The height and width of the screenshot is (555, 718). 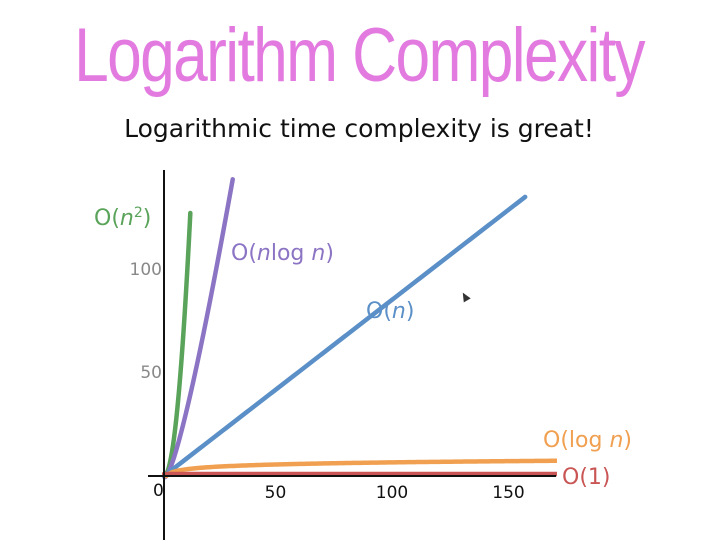 I want to click on series-label-nlogn: O(nlog n), so click(x=282, y=253).